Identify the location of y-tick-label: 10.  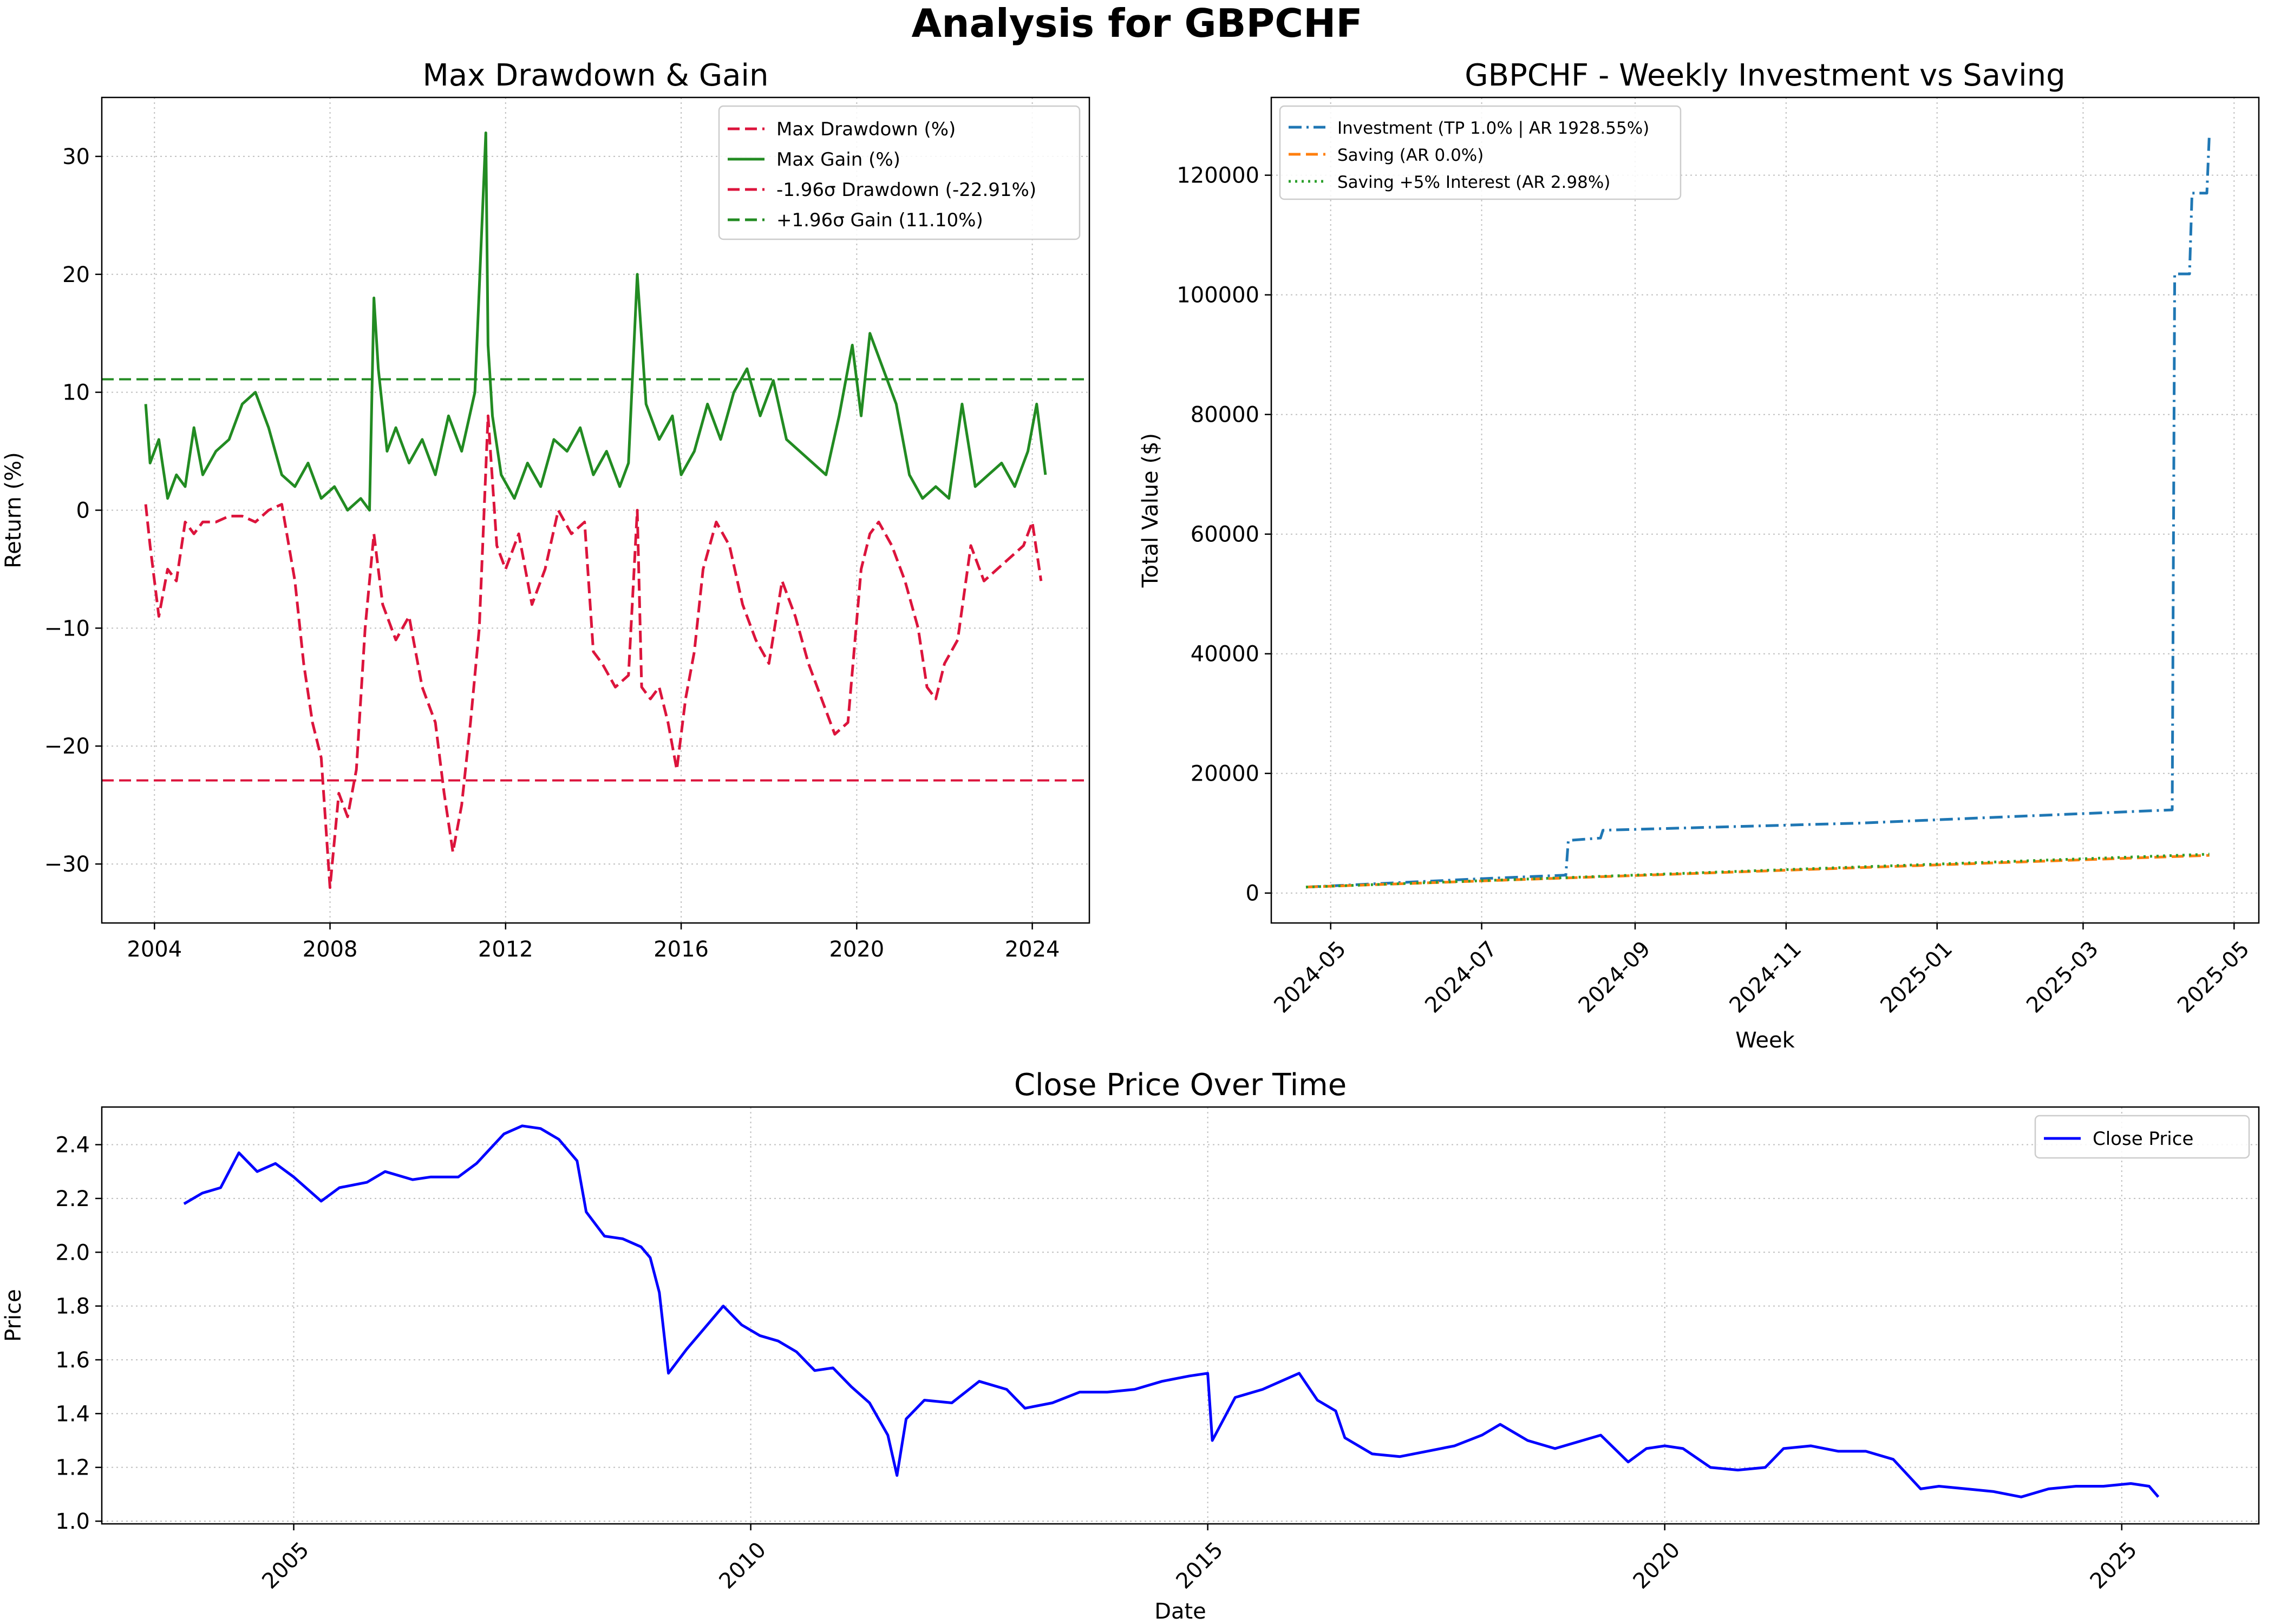
(76, 393).